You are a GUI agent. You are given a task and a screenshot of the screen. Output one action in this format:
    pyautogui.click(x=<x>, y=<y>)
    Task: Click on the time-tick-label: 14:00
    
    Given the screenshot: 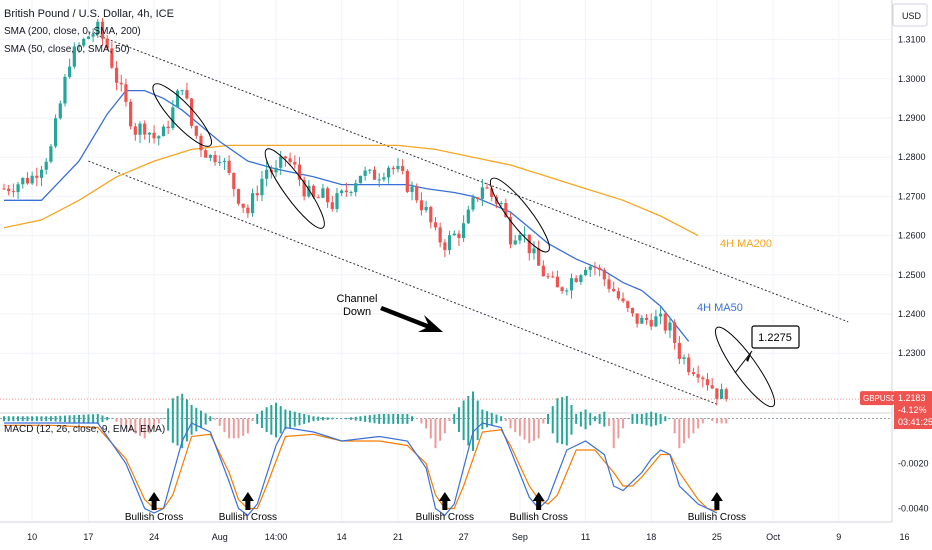 What is the action you would take?
    pyautogui.click(x=276, y=537)
    